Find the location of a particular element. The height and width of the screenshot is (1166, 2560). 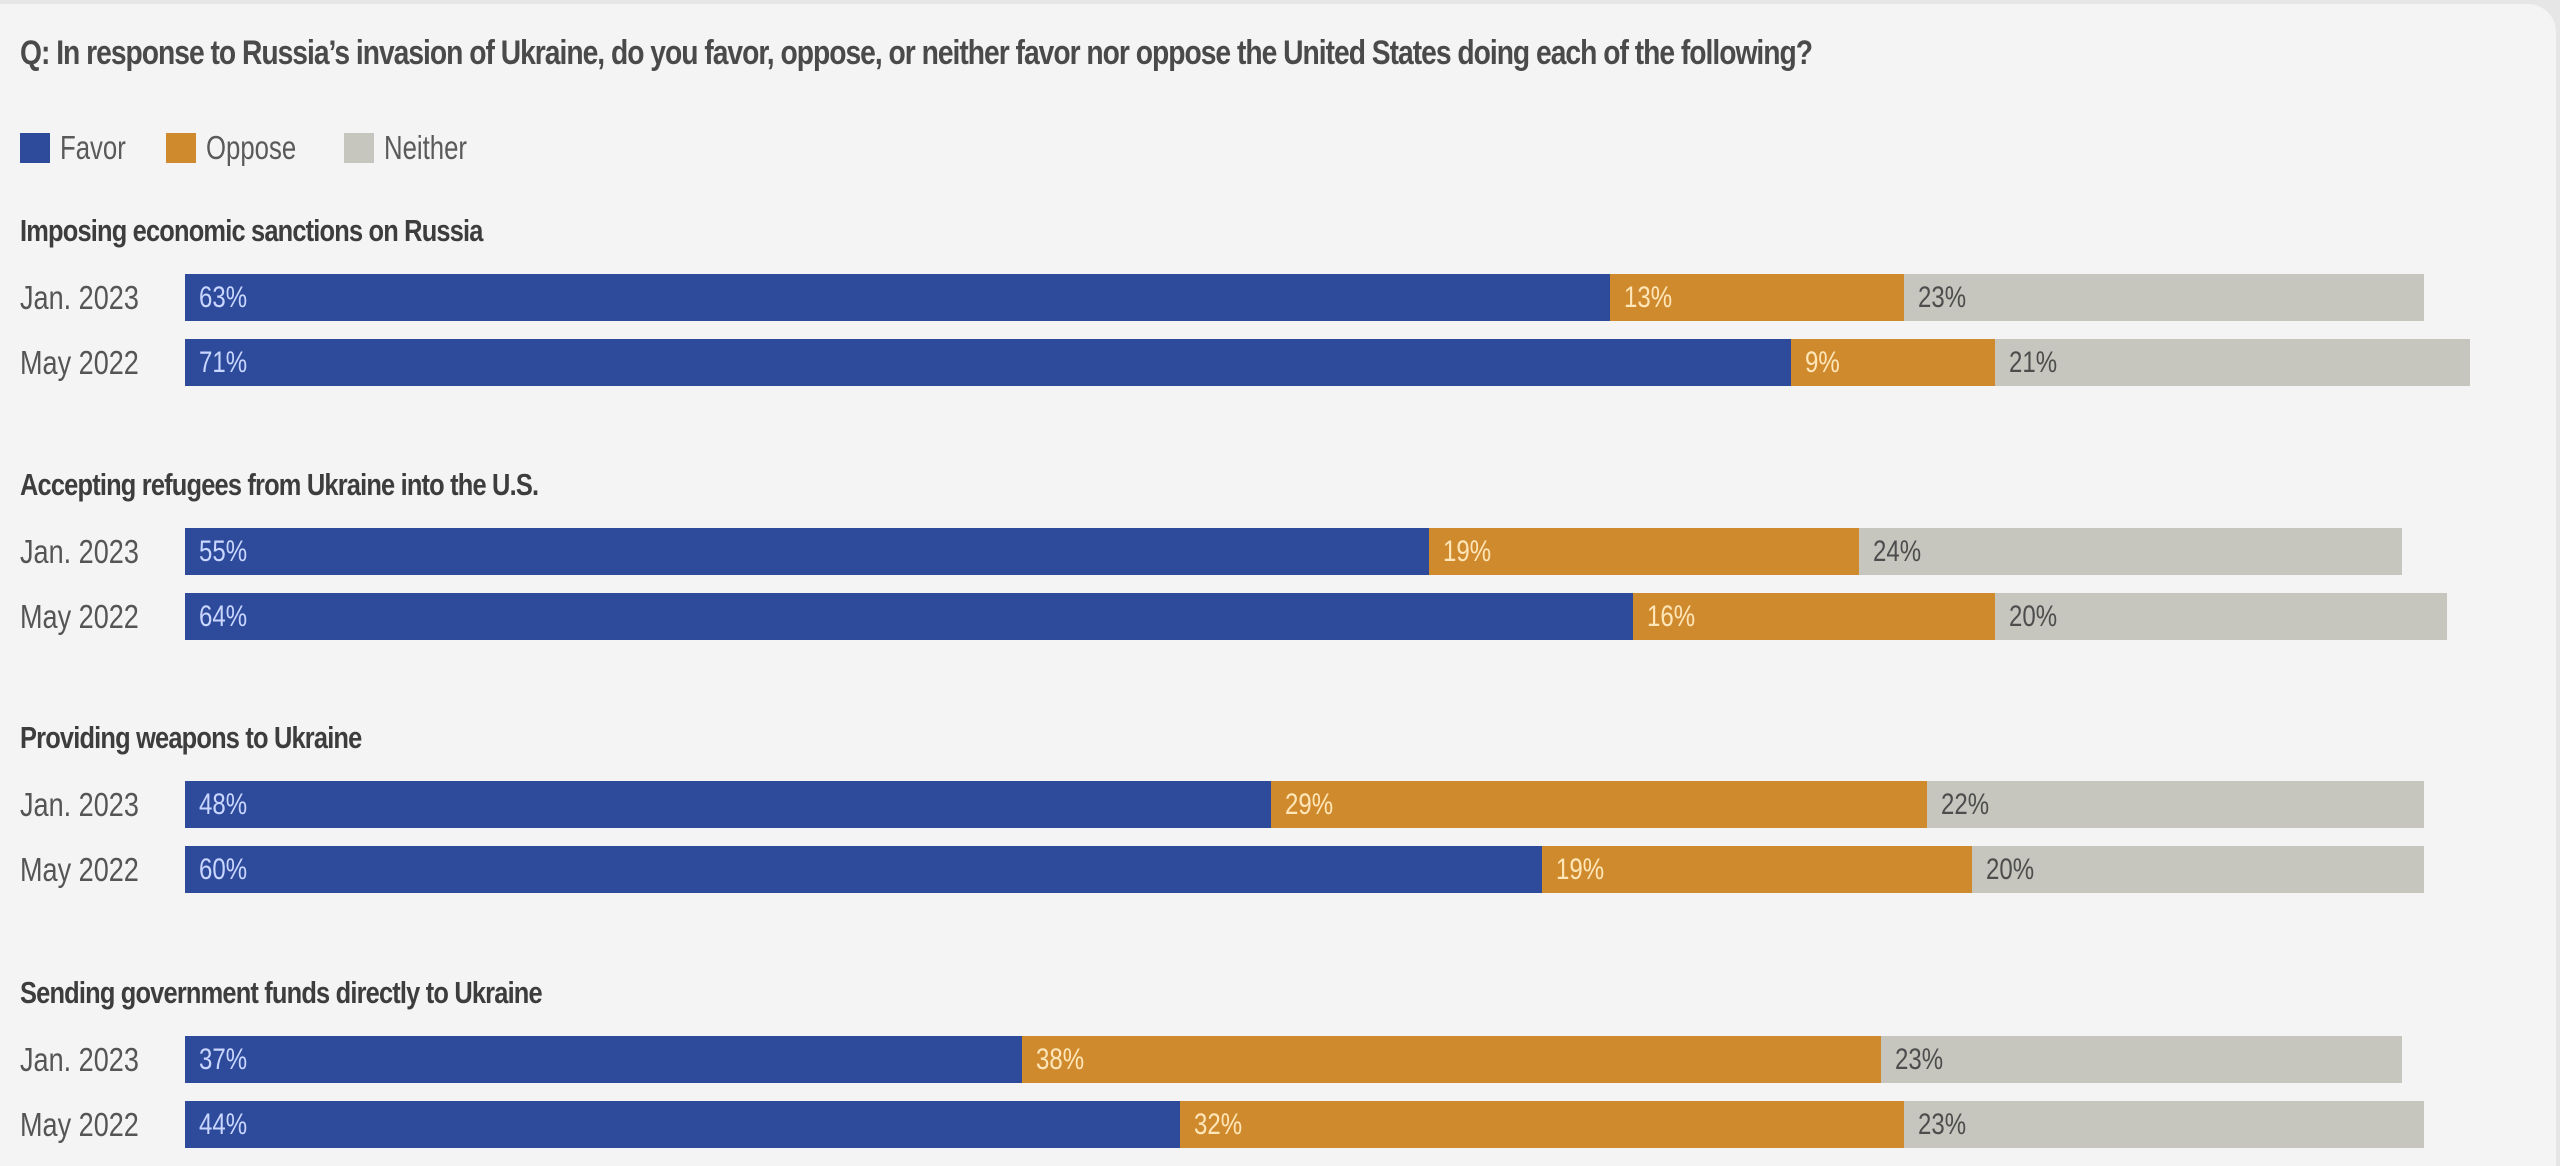

data-label-oppose: 9% is located at coordinates (1822, 362).